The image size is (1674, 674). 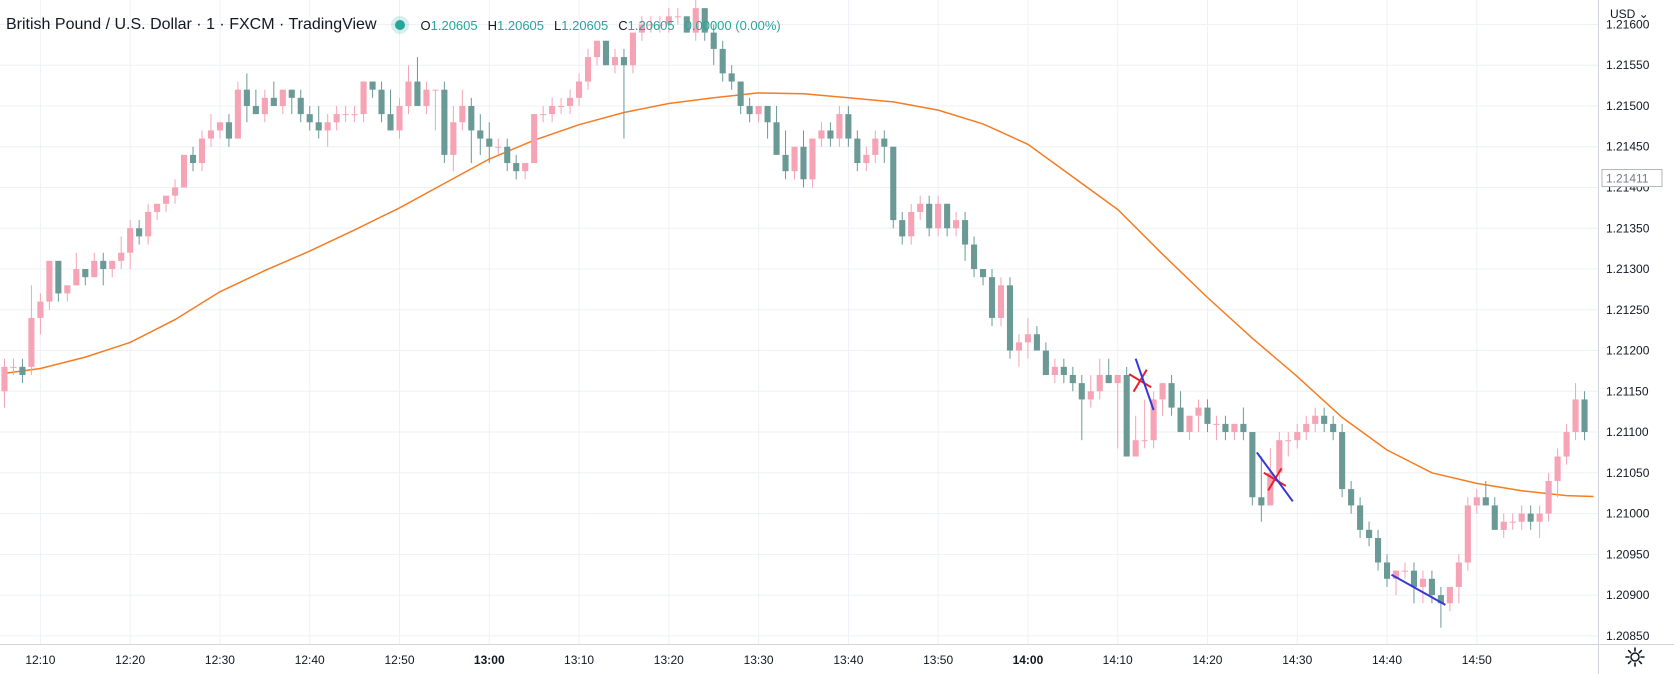 What do you see at coordinates (1628, 65) in the screenshot?
I see `price-tick-label: 1.21550` at bounding box center [1628, 65].